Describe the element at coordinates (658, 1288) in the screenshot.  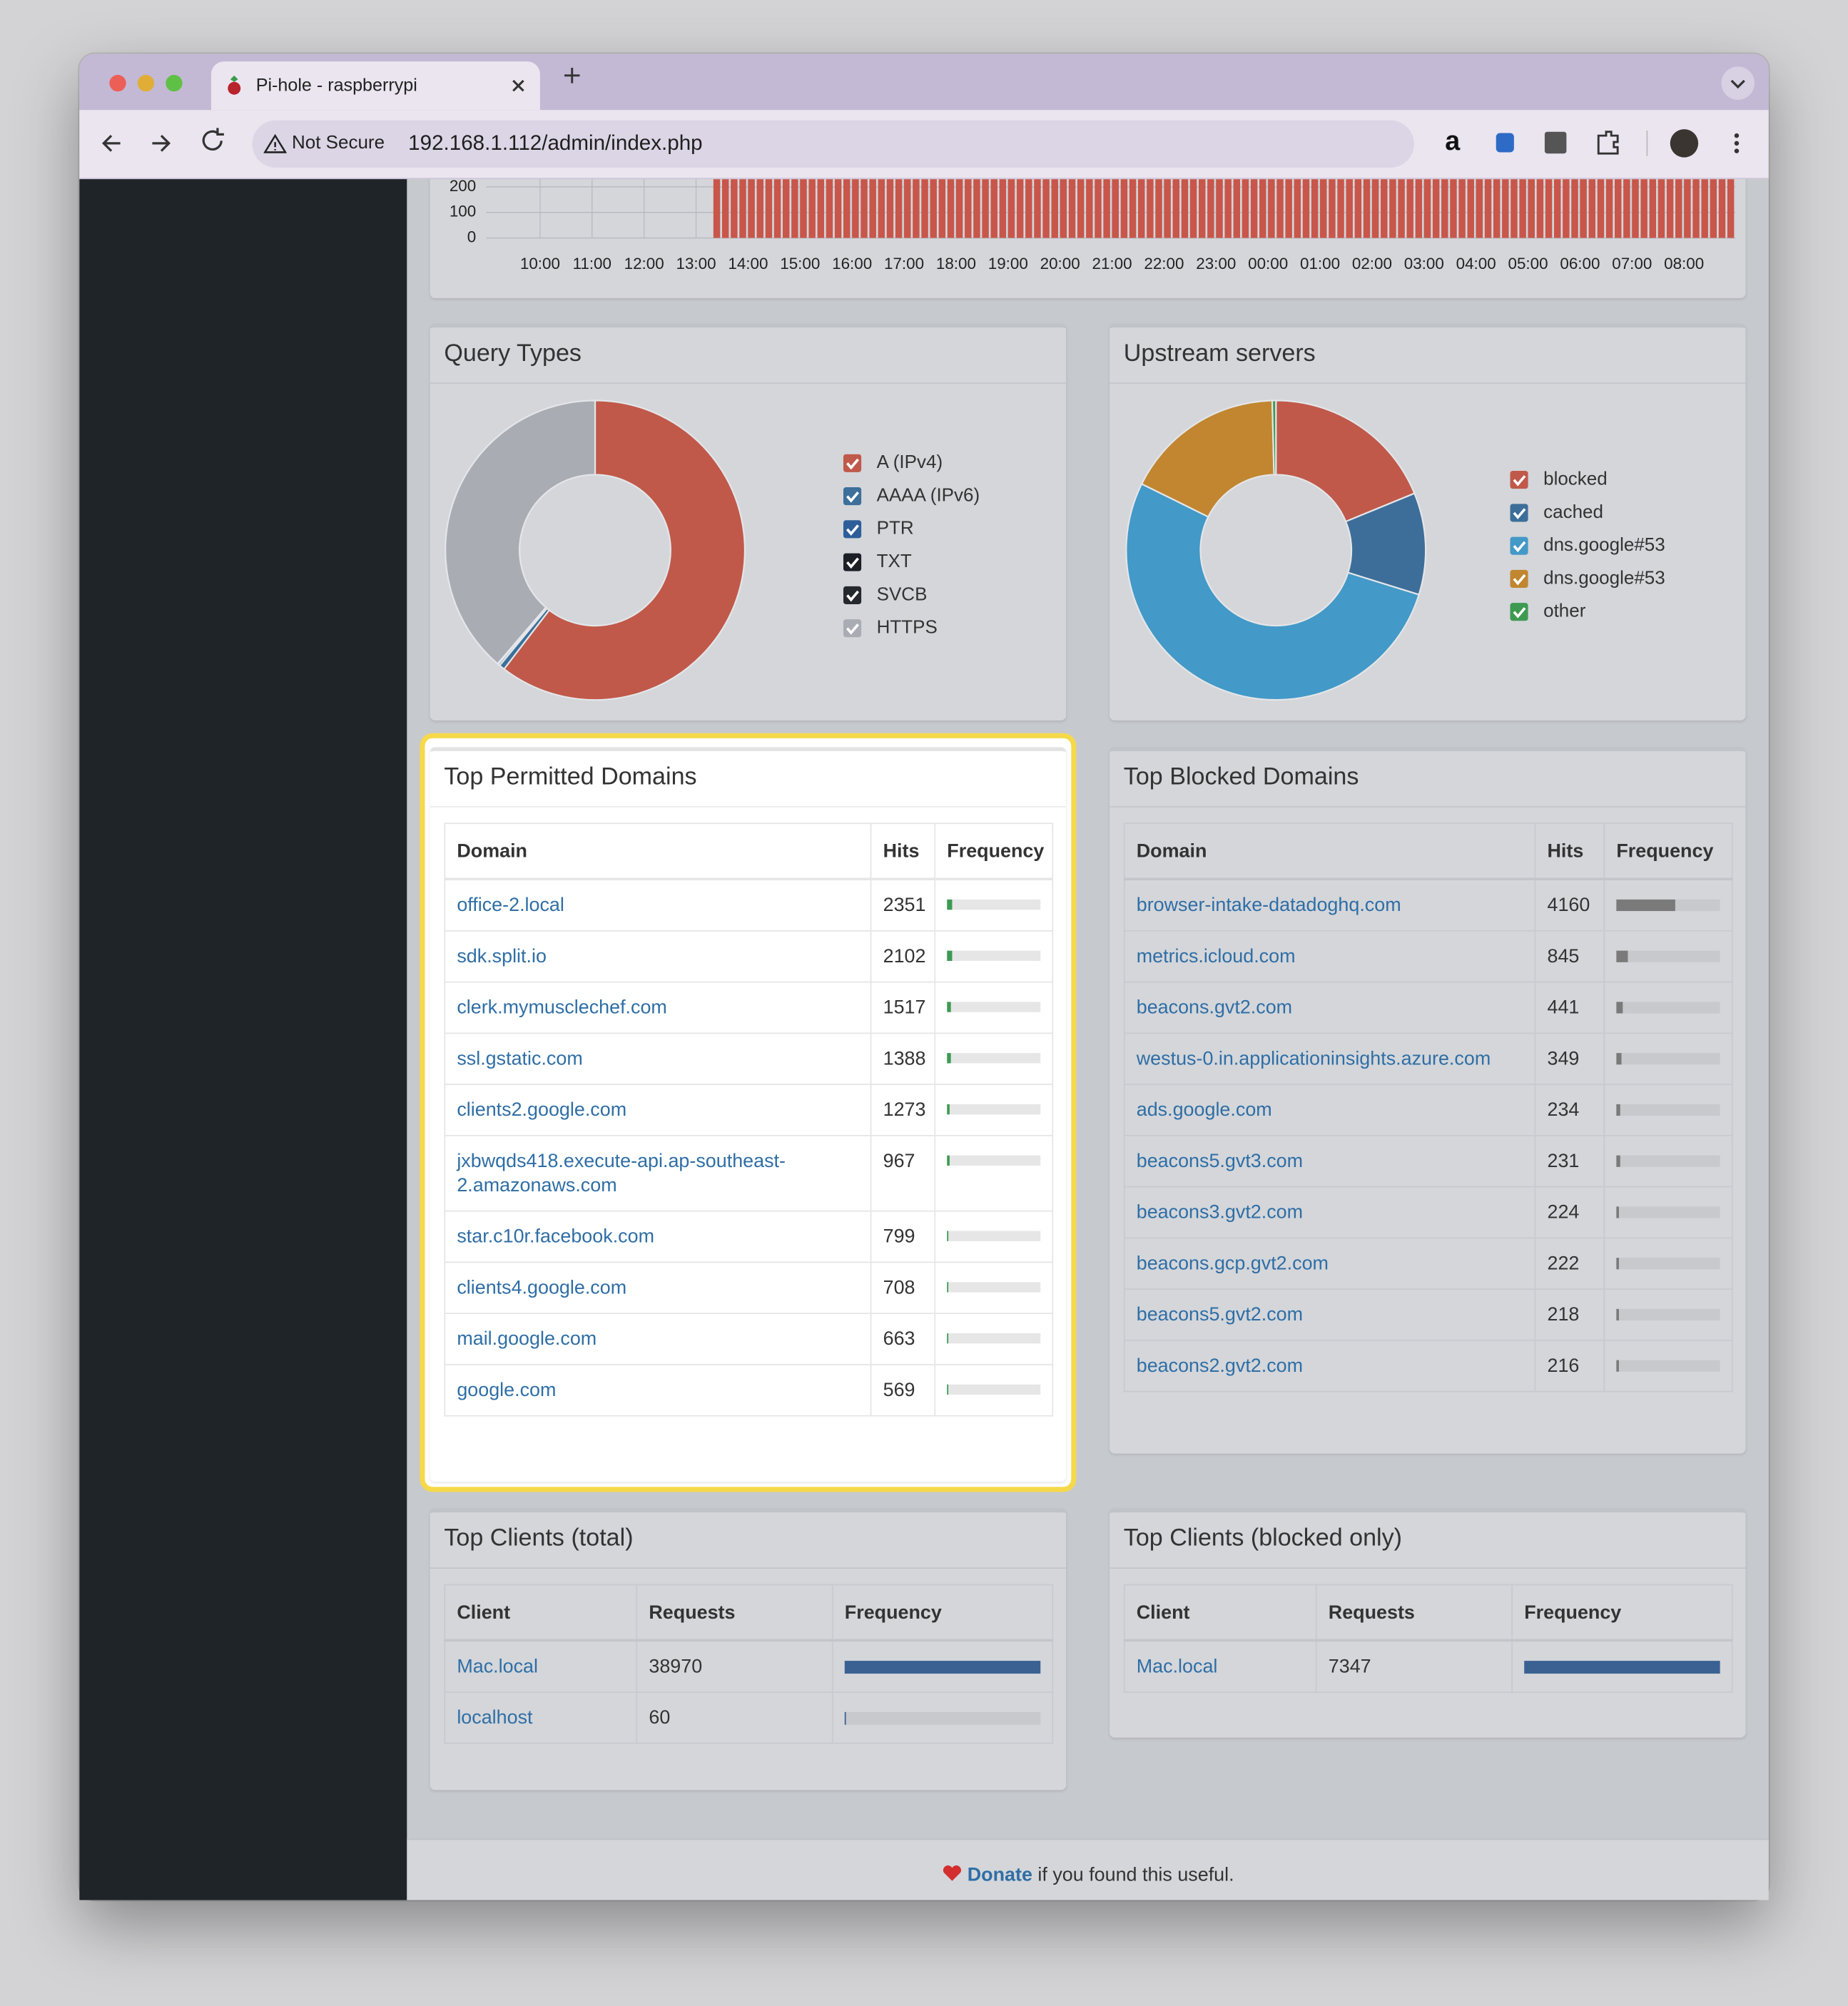
I see `name-cell: clients4.google.com` at that location.